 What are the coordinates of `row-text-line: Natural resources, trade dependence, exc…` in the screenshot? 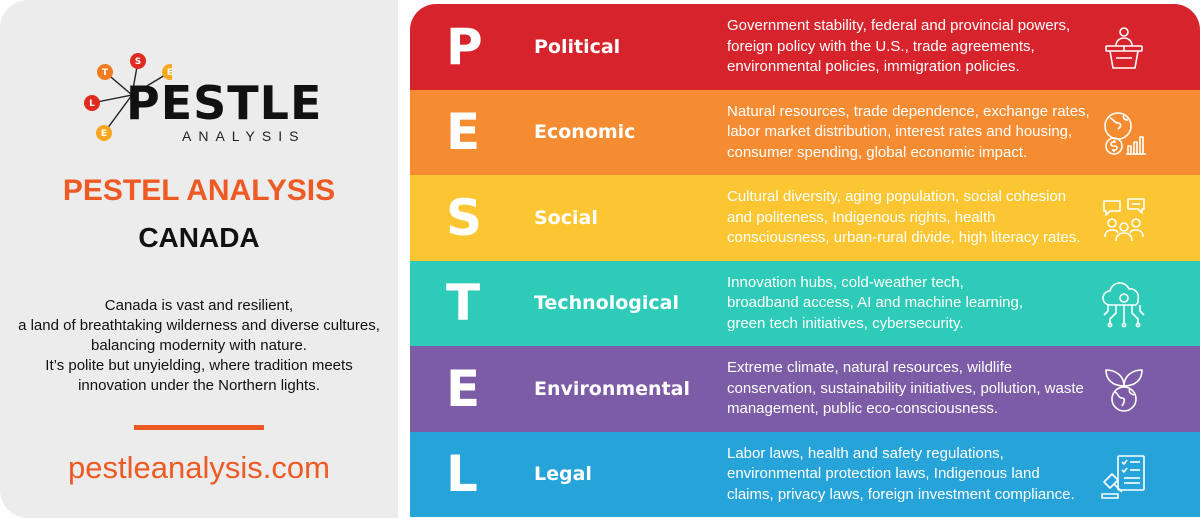 It's located at (908, 111).